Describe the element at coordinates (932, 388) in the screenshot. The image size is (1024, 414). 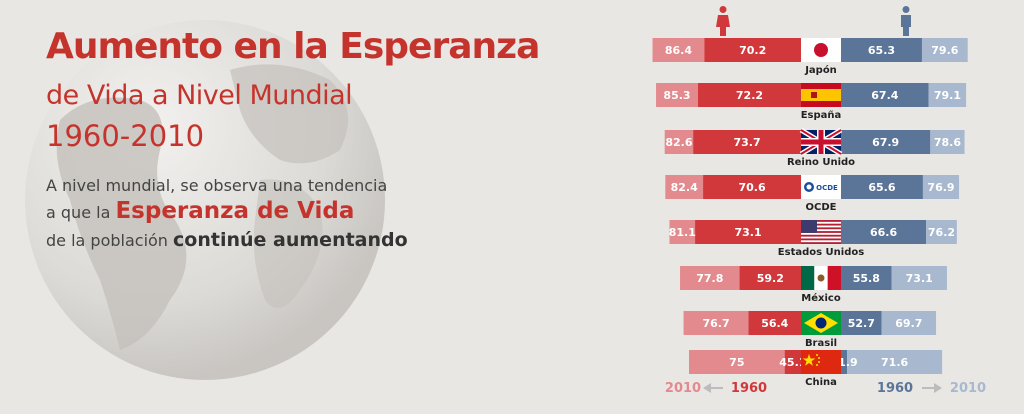
I see `legend-arrow-right` at that location.